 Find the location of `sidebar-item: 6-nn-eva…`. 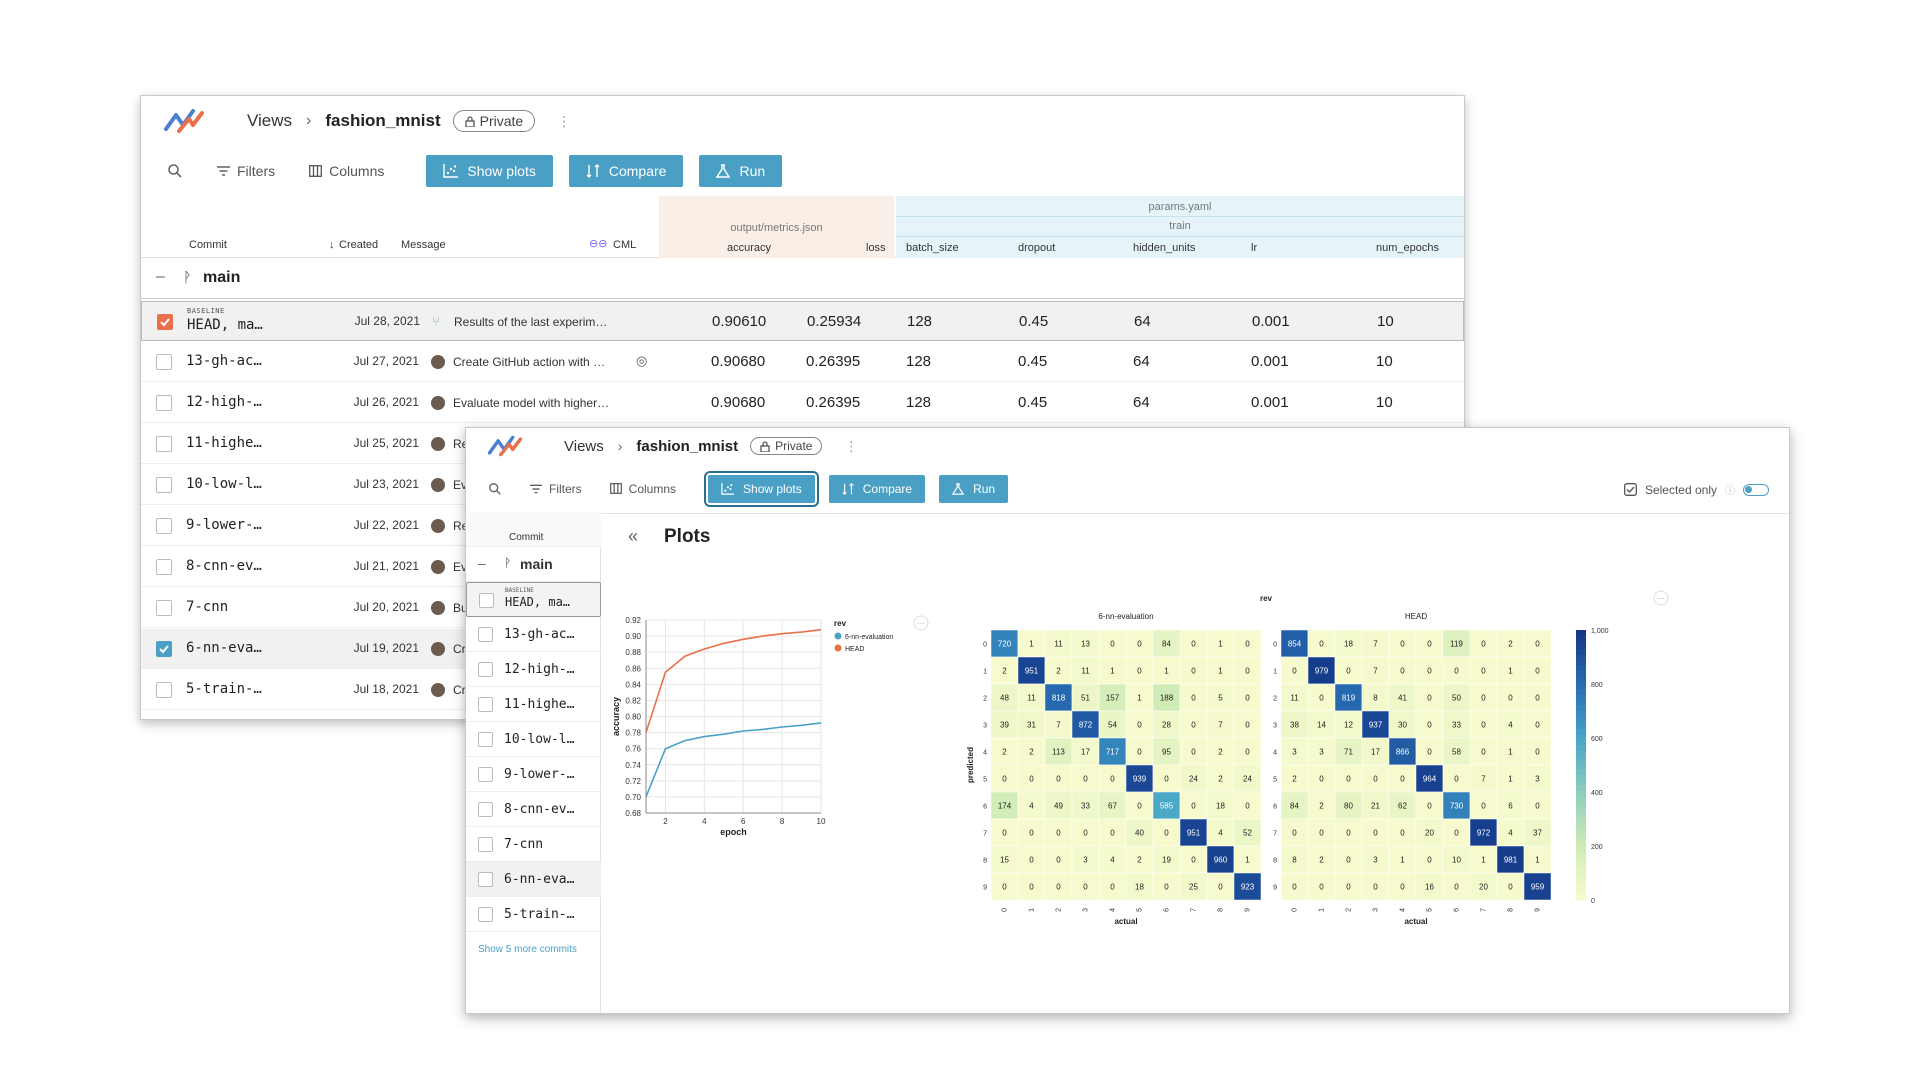

sidebar-item: 6-nn-eva… is located at coordinates (533, 879).